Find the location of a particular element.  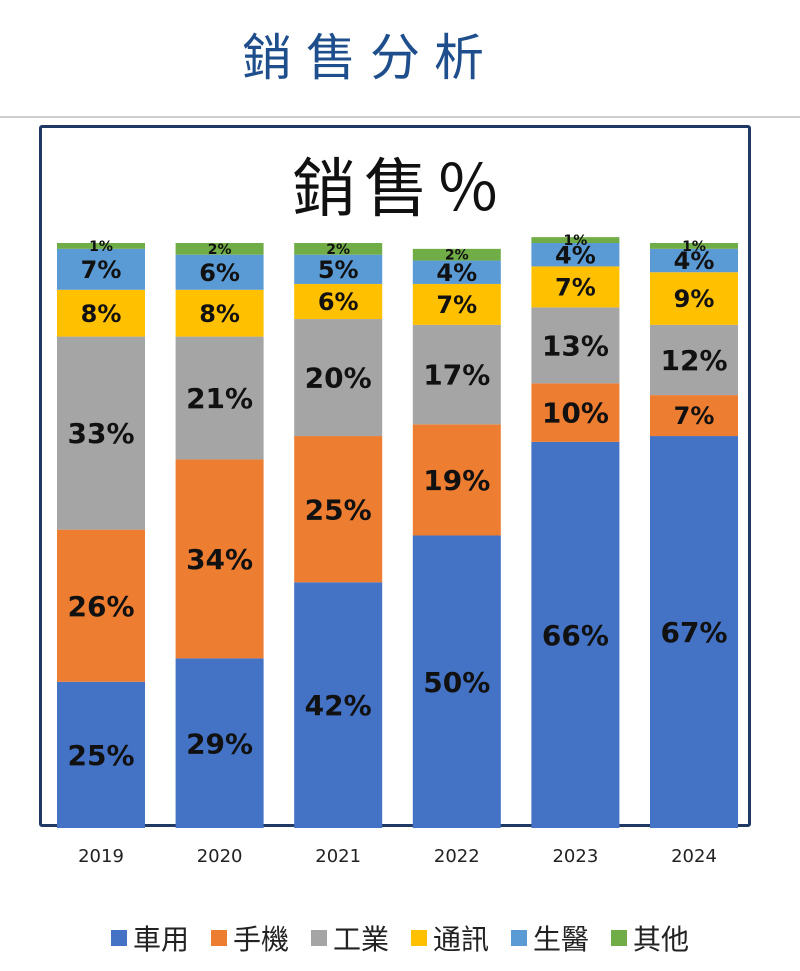

bar-data-label: 13% is located at coordinates (575, 345).